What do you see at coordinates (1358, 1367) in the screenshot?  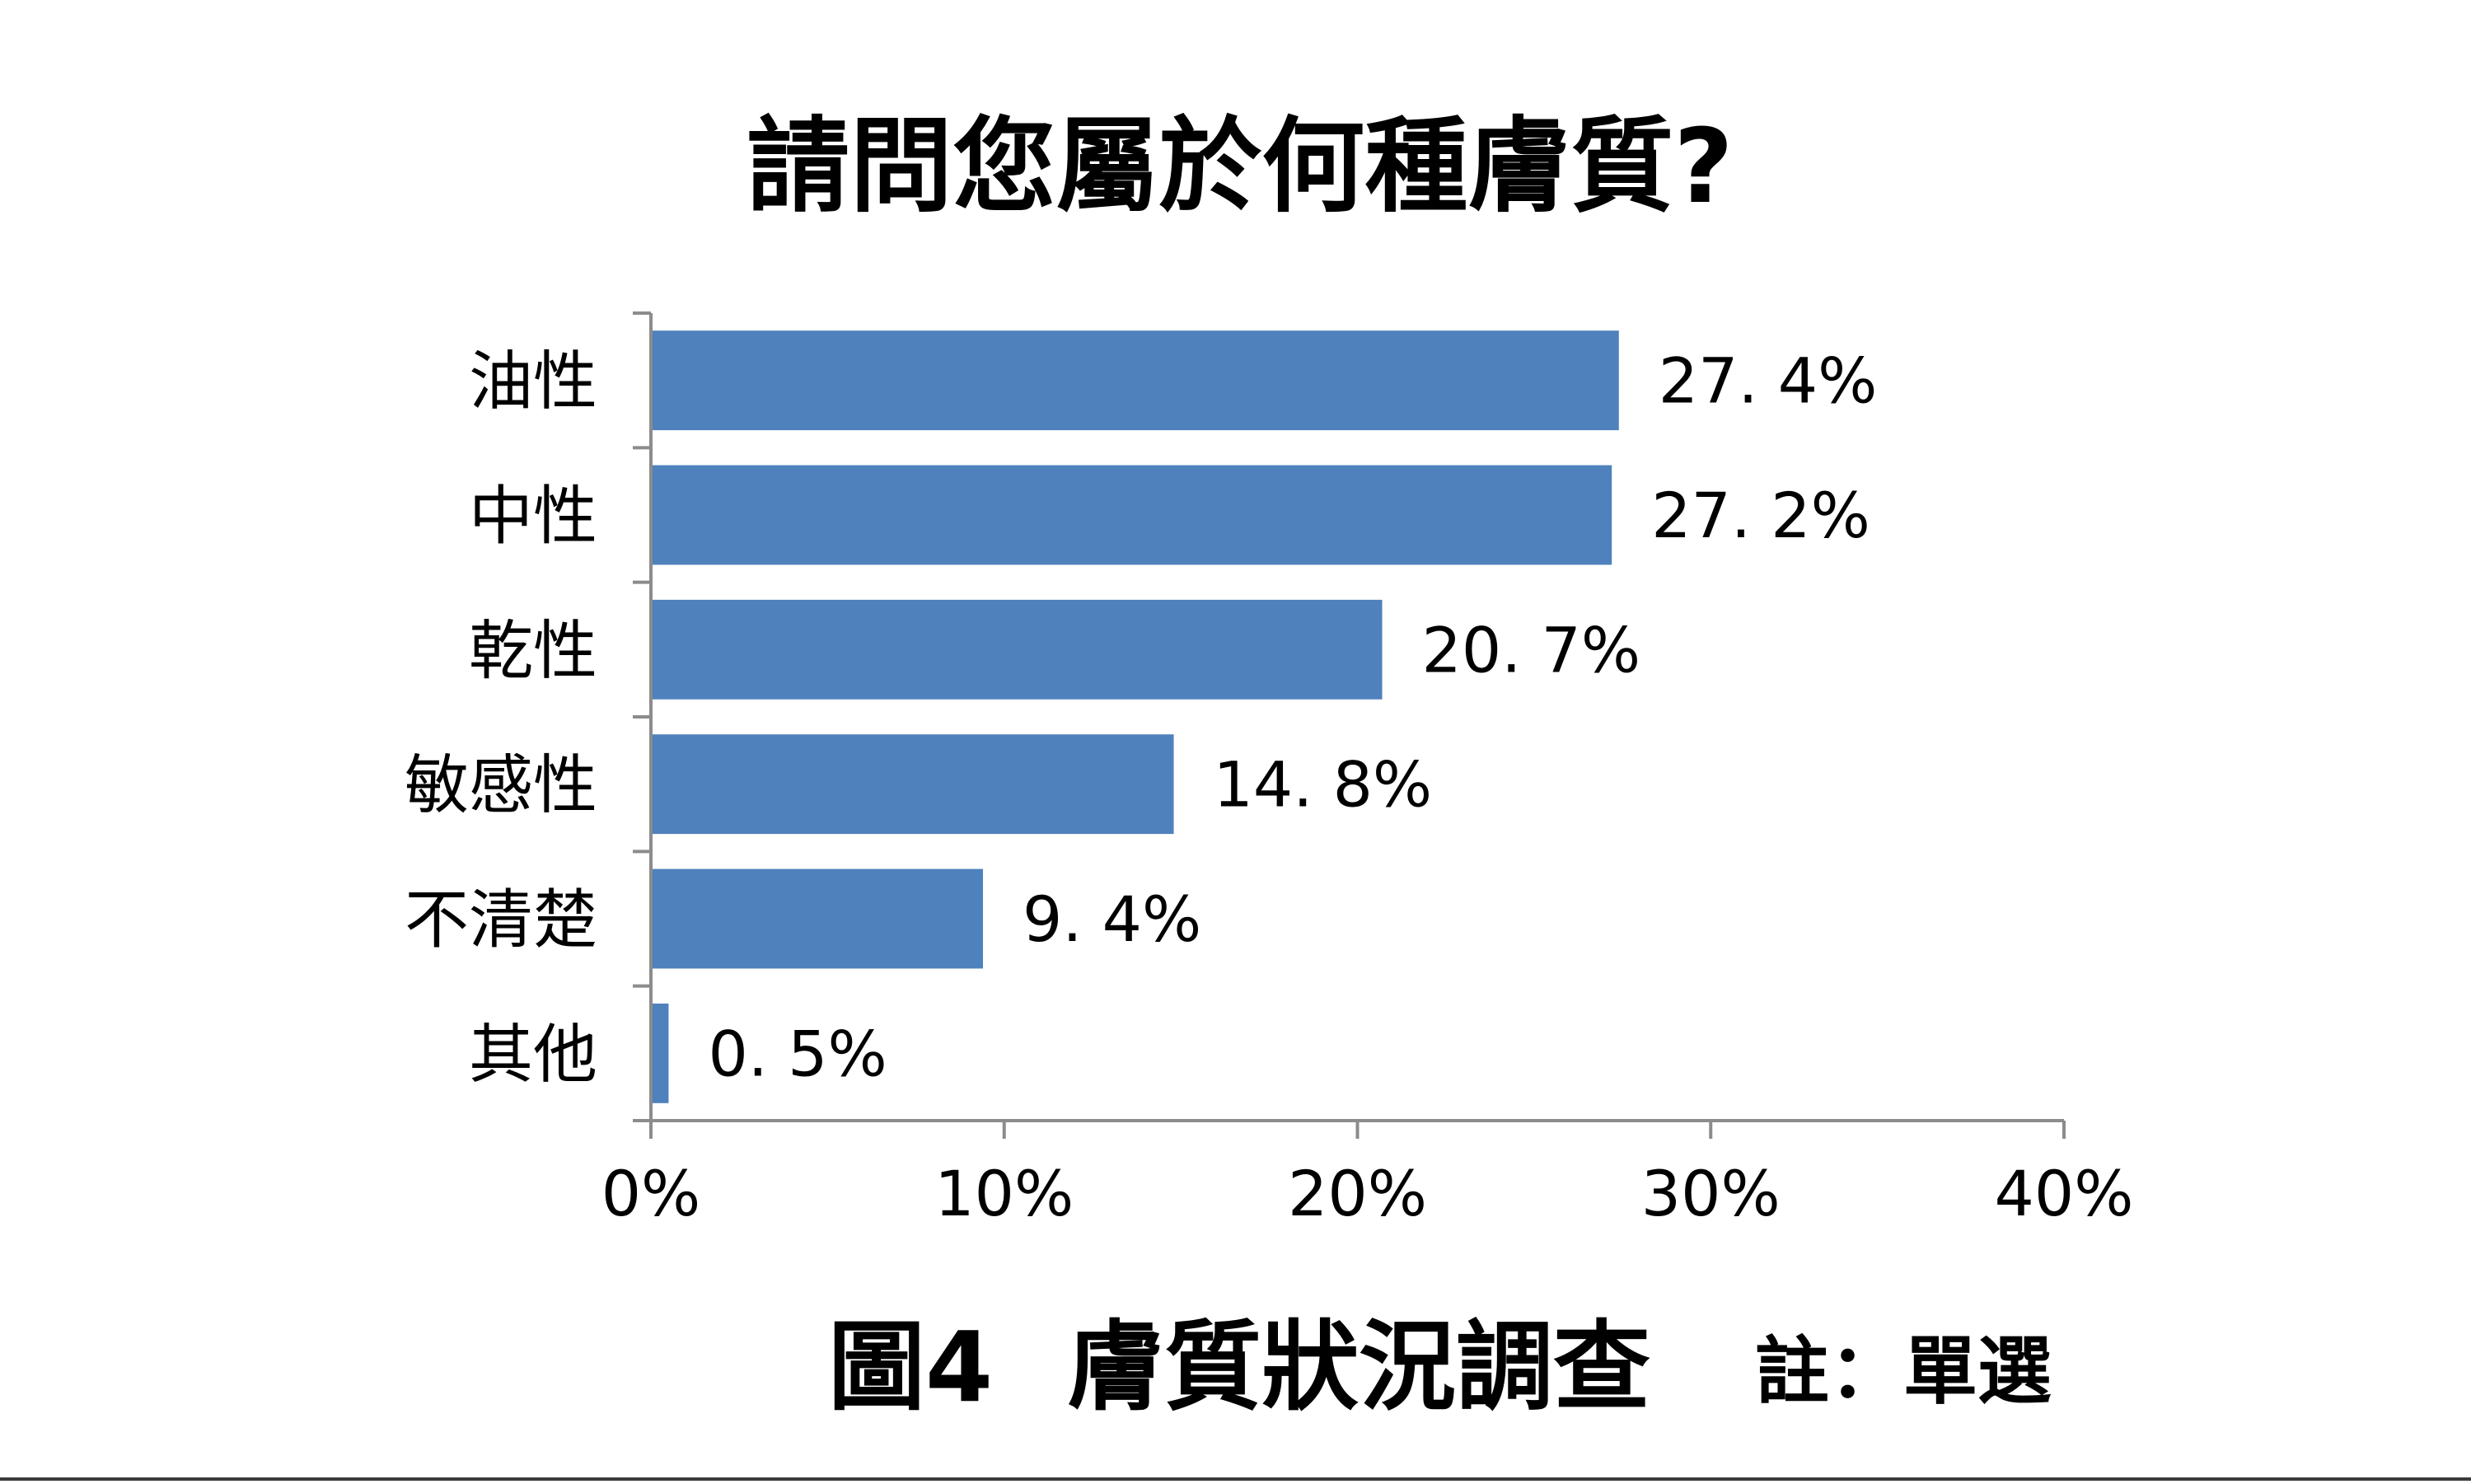 I see `figure-caption: 膚質狀況調查` at bounding box center [1358, 1367].